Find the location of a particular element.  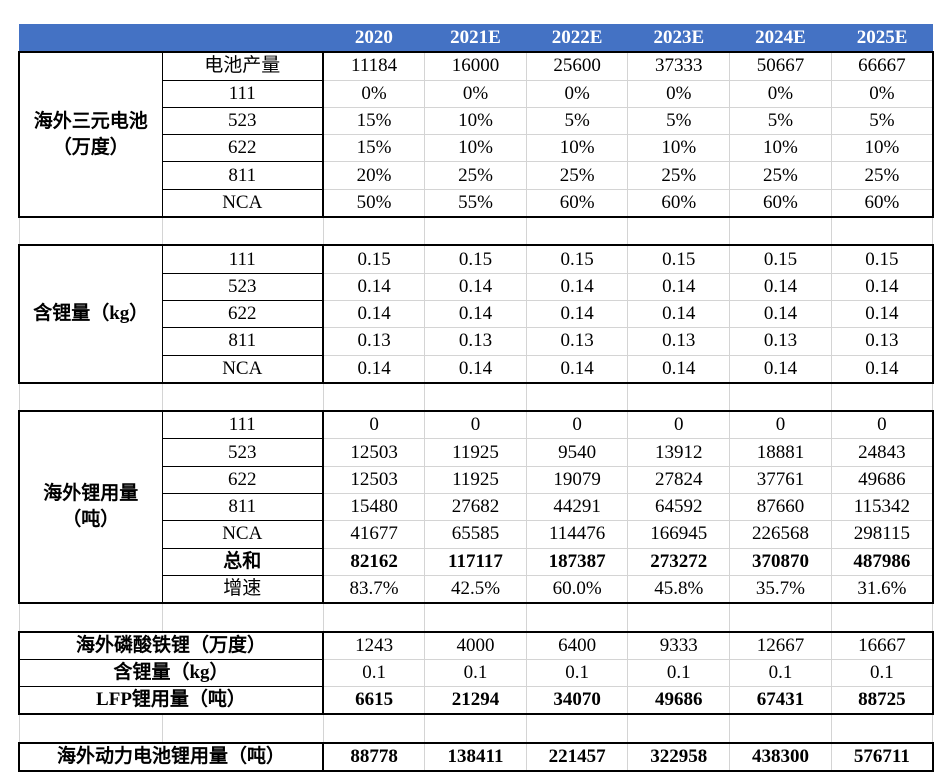

value-cell: 187387 is located at coordinates (577, 561).